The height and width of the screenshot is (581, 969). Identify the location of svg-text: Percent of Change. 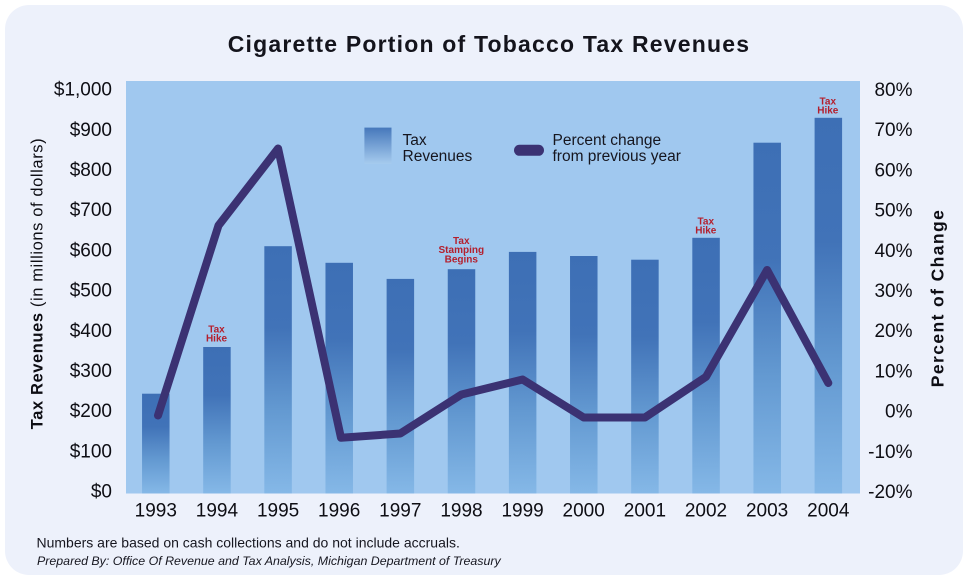
(938, 298).